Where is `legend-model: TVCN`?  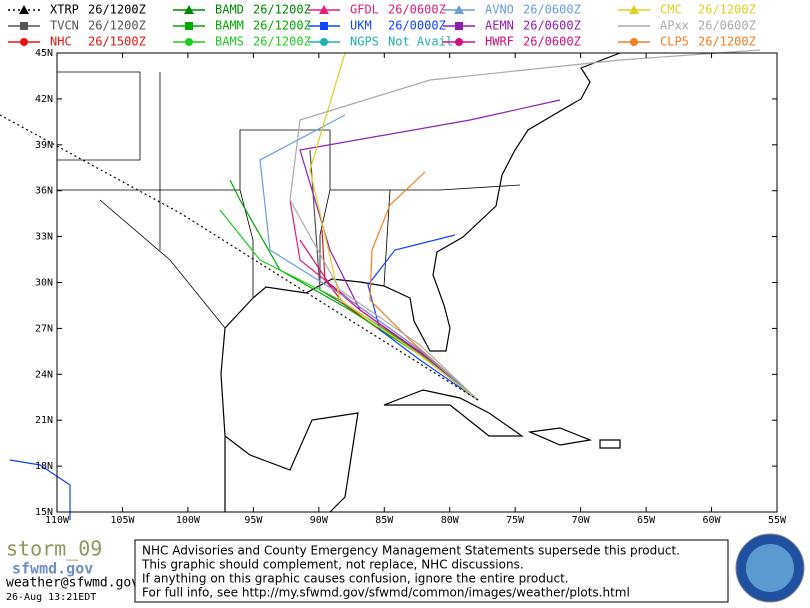
legend-model: TVCN is located at coordinates (64, 26).